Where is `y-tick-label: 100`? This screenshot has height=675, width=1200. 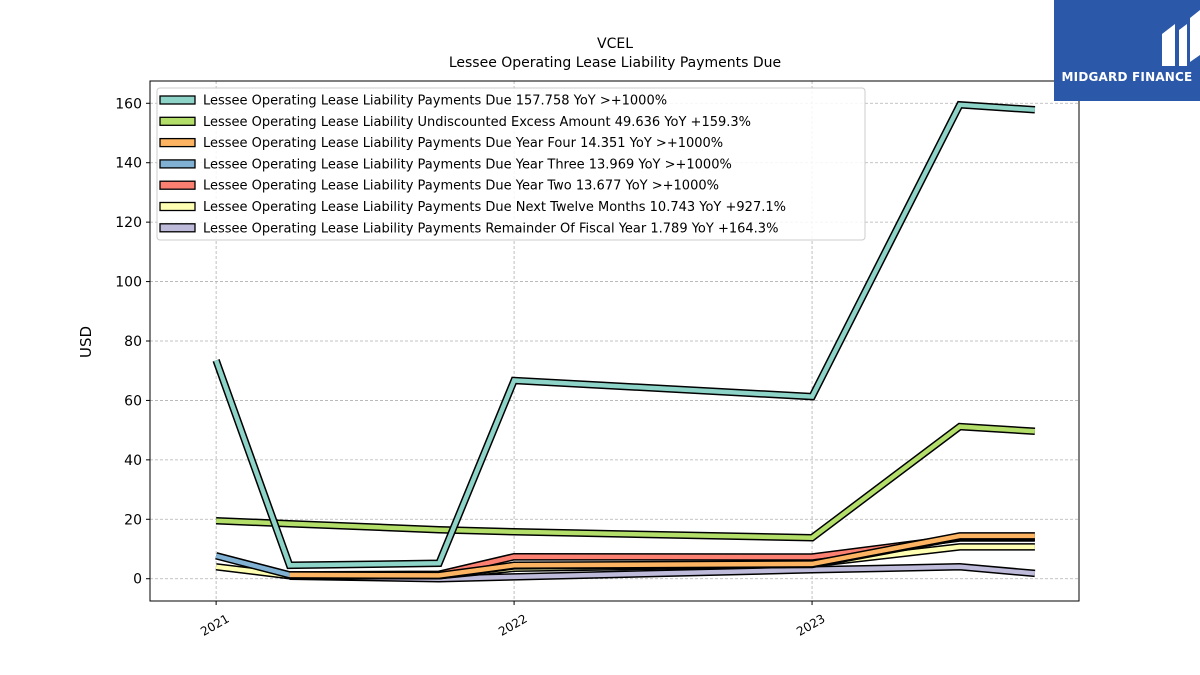 y-tick-label: 100 is located at coordinates (128, 283).